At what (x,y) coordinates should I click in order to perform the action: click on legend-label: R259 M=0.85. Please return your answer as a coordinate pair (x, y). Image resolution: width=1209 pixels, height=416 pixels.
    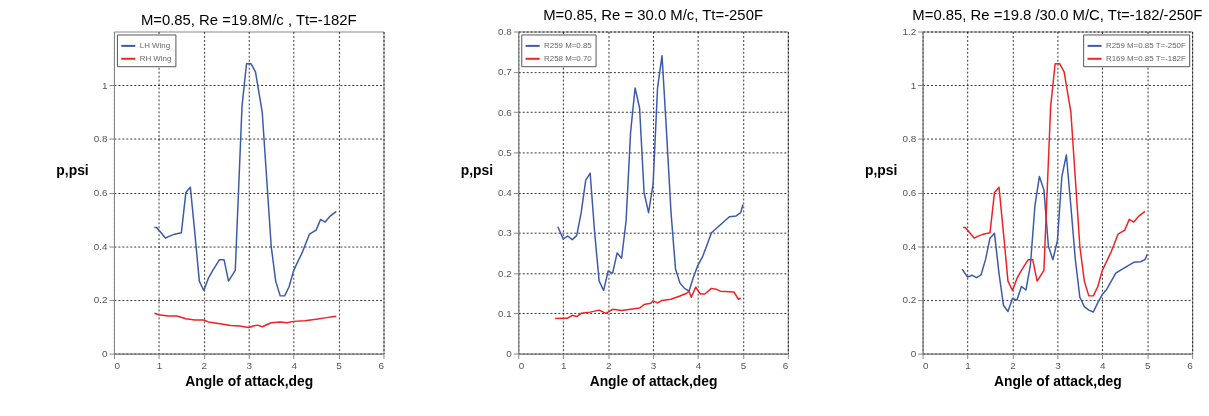
    Looking at the image, I should click on (568, 45).